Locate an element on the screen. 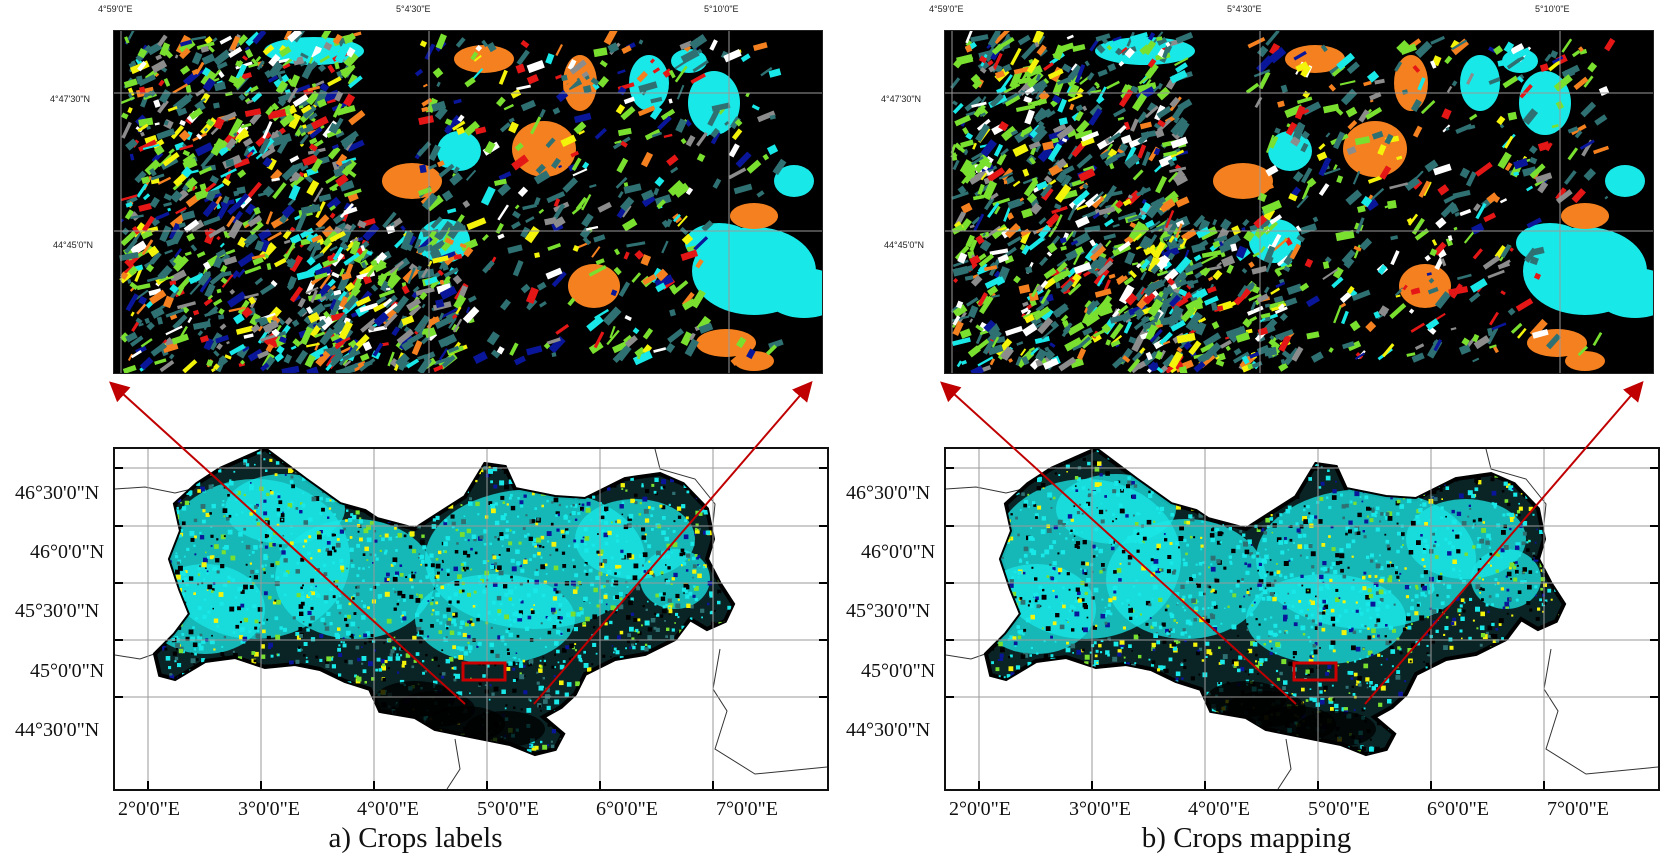 This screenshot has height=865, width=1662. panel-caption: a) Crops labels is located at coordinates (415, 838).